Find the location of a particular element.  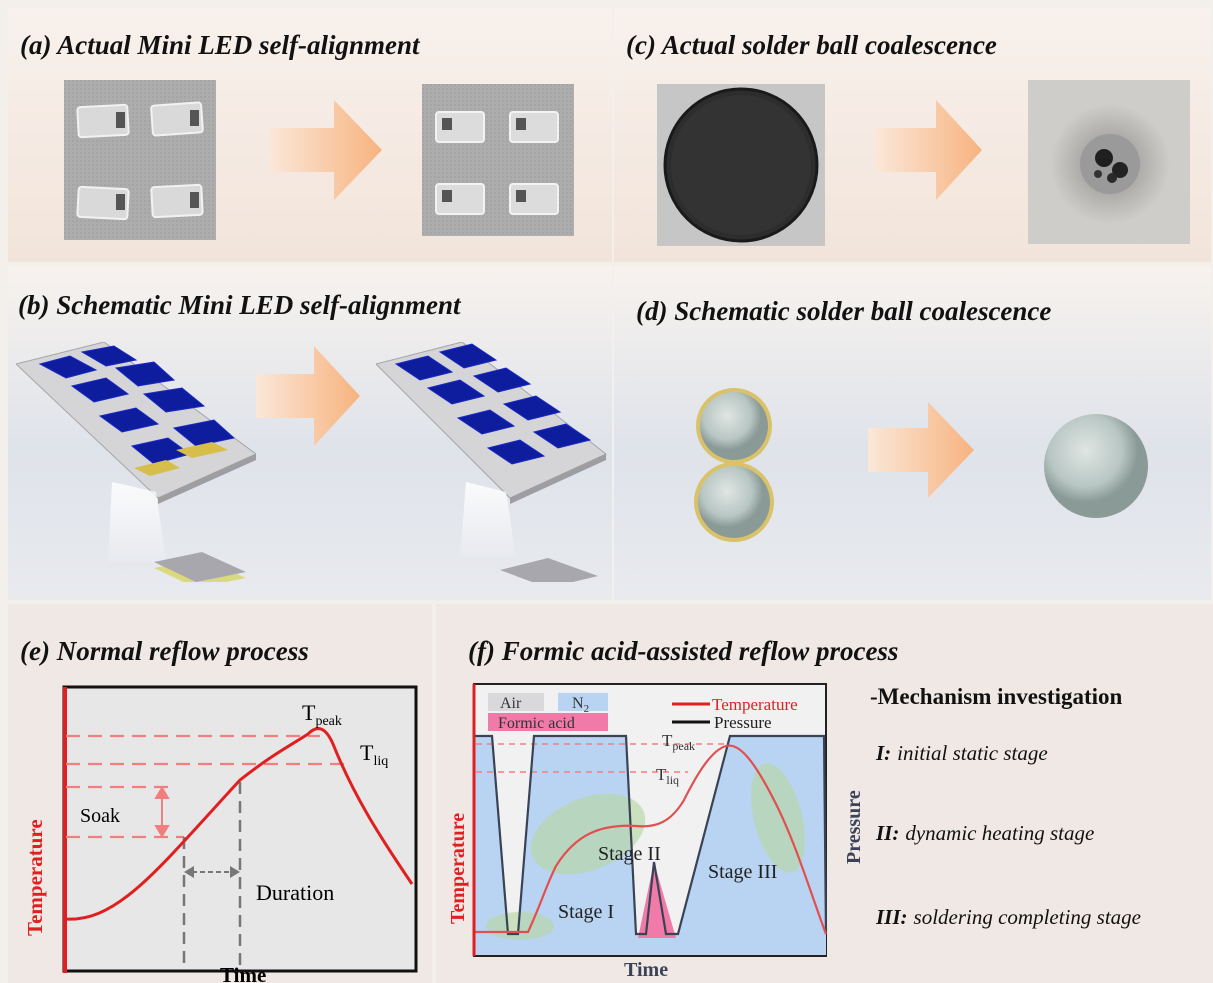

f-y-axis-label: Temperature is located at coordinates (458, 868).